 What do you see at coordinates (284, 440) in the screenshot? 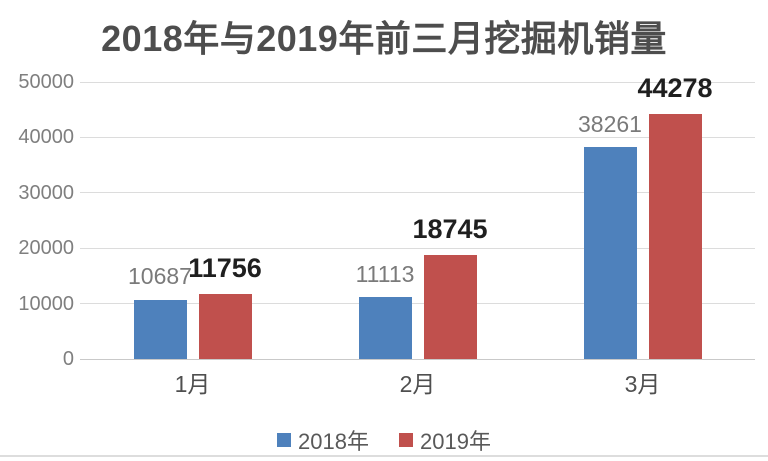
I see `legend-swatch-2018` at bounding box center [284, 440].